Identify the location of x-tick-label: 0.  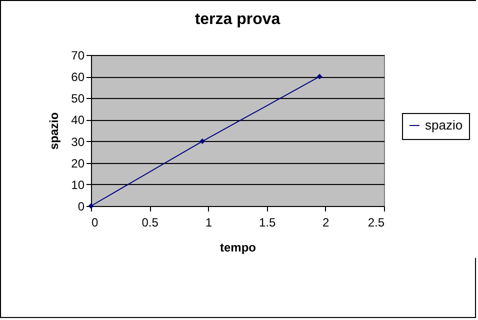
(95, 223).